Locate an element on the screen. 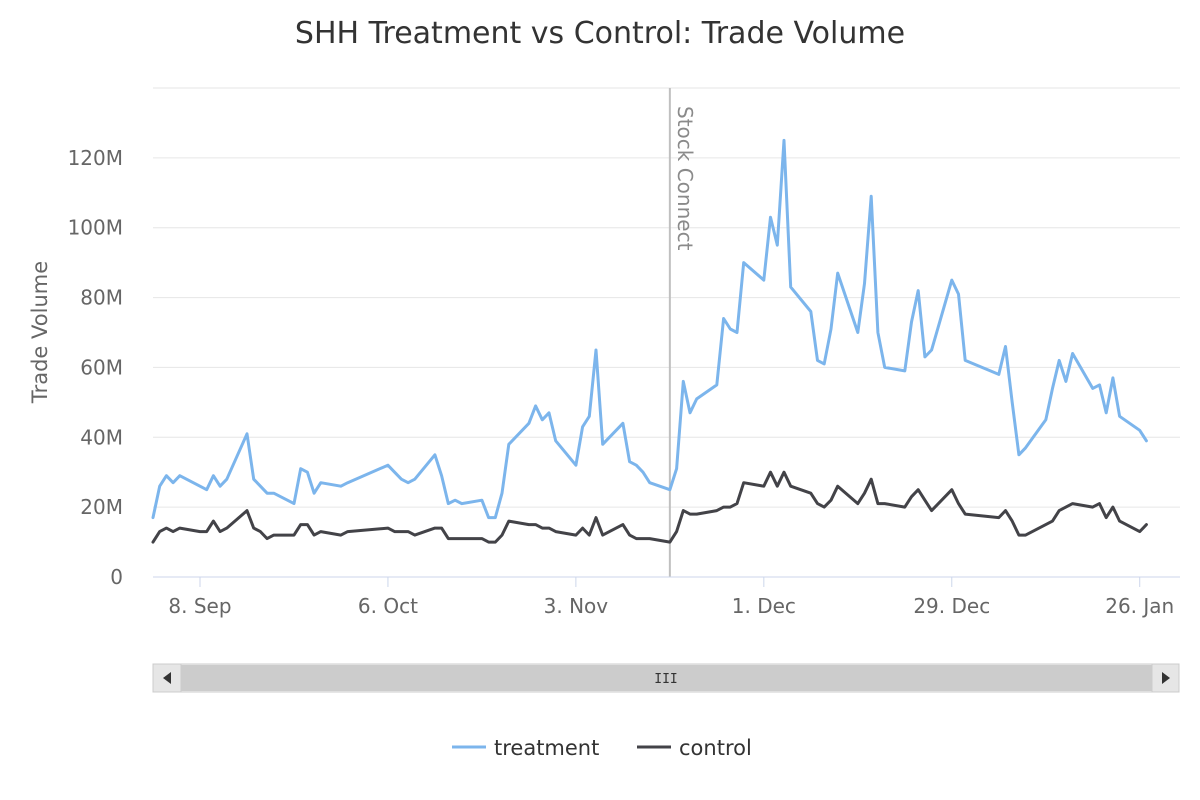 The width and height of the screenshot is (1200, 800). legend-item-control: control is located at coordinates (694, 748).